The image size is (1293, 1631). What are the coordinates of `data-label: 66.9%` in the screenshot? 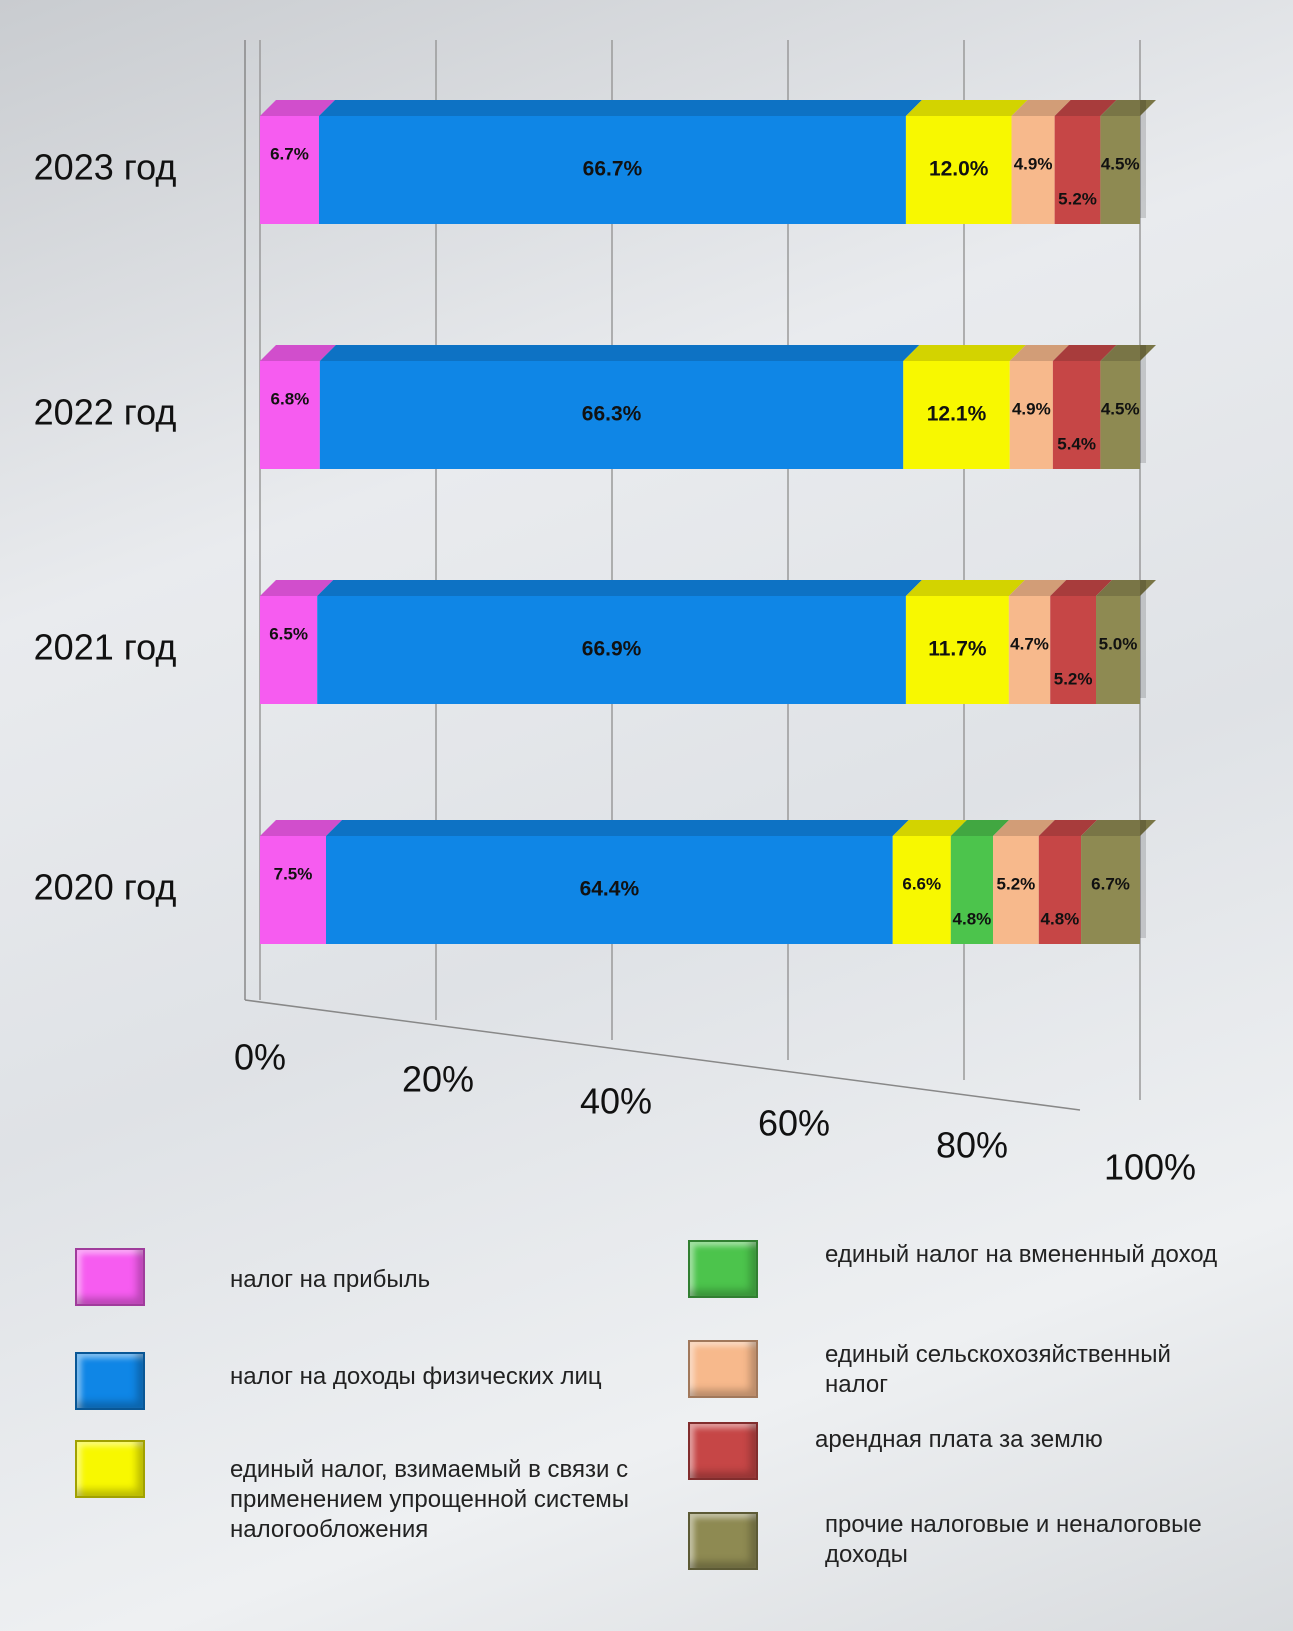 It's located at (612, 649).